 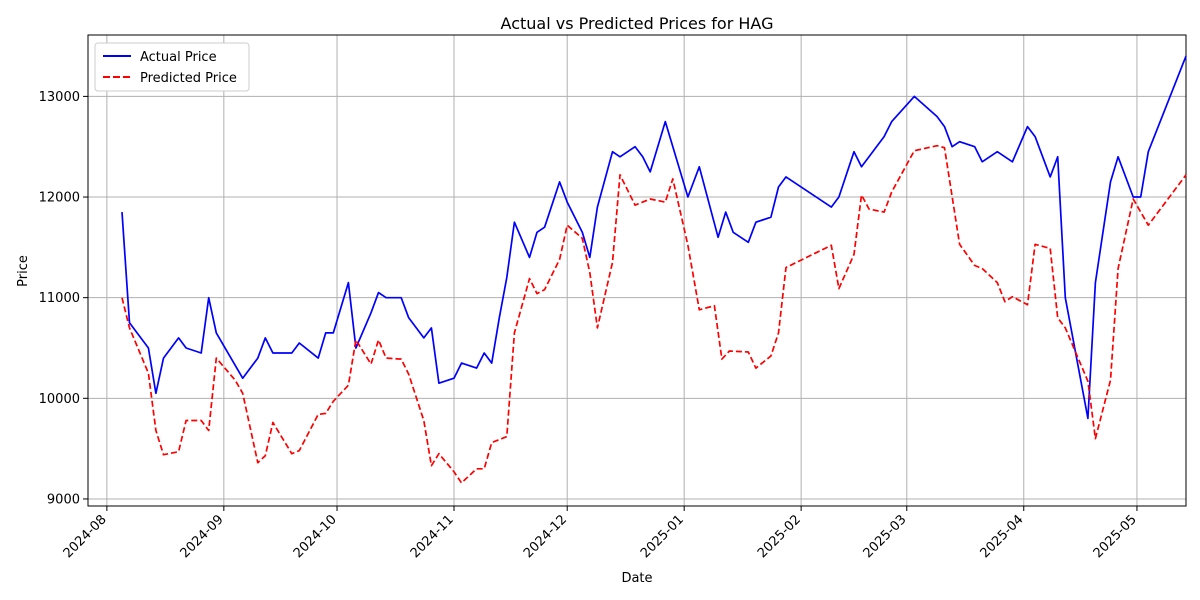 What do you see at coordinates (1115, 536) in the screenshot?
I see `x-tick-label: 2025-05` at bounding box center [1115, 536].